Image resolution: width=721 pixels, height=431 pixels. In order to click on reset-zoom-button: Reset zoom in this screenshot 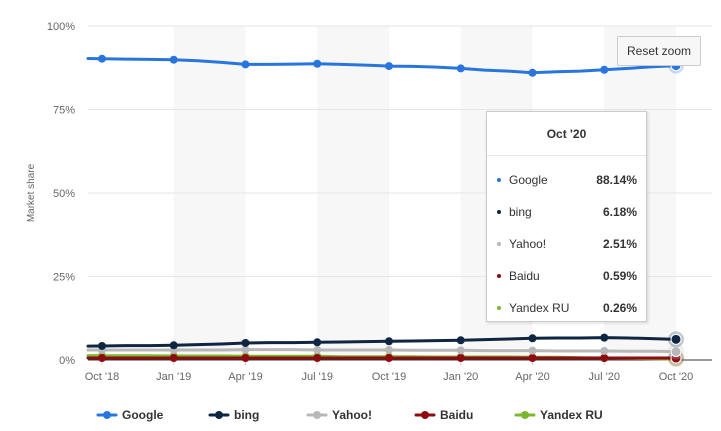, I will do `click(659, 51)`.